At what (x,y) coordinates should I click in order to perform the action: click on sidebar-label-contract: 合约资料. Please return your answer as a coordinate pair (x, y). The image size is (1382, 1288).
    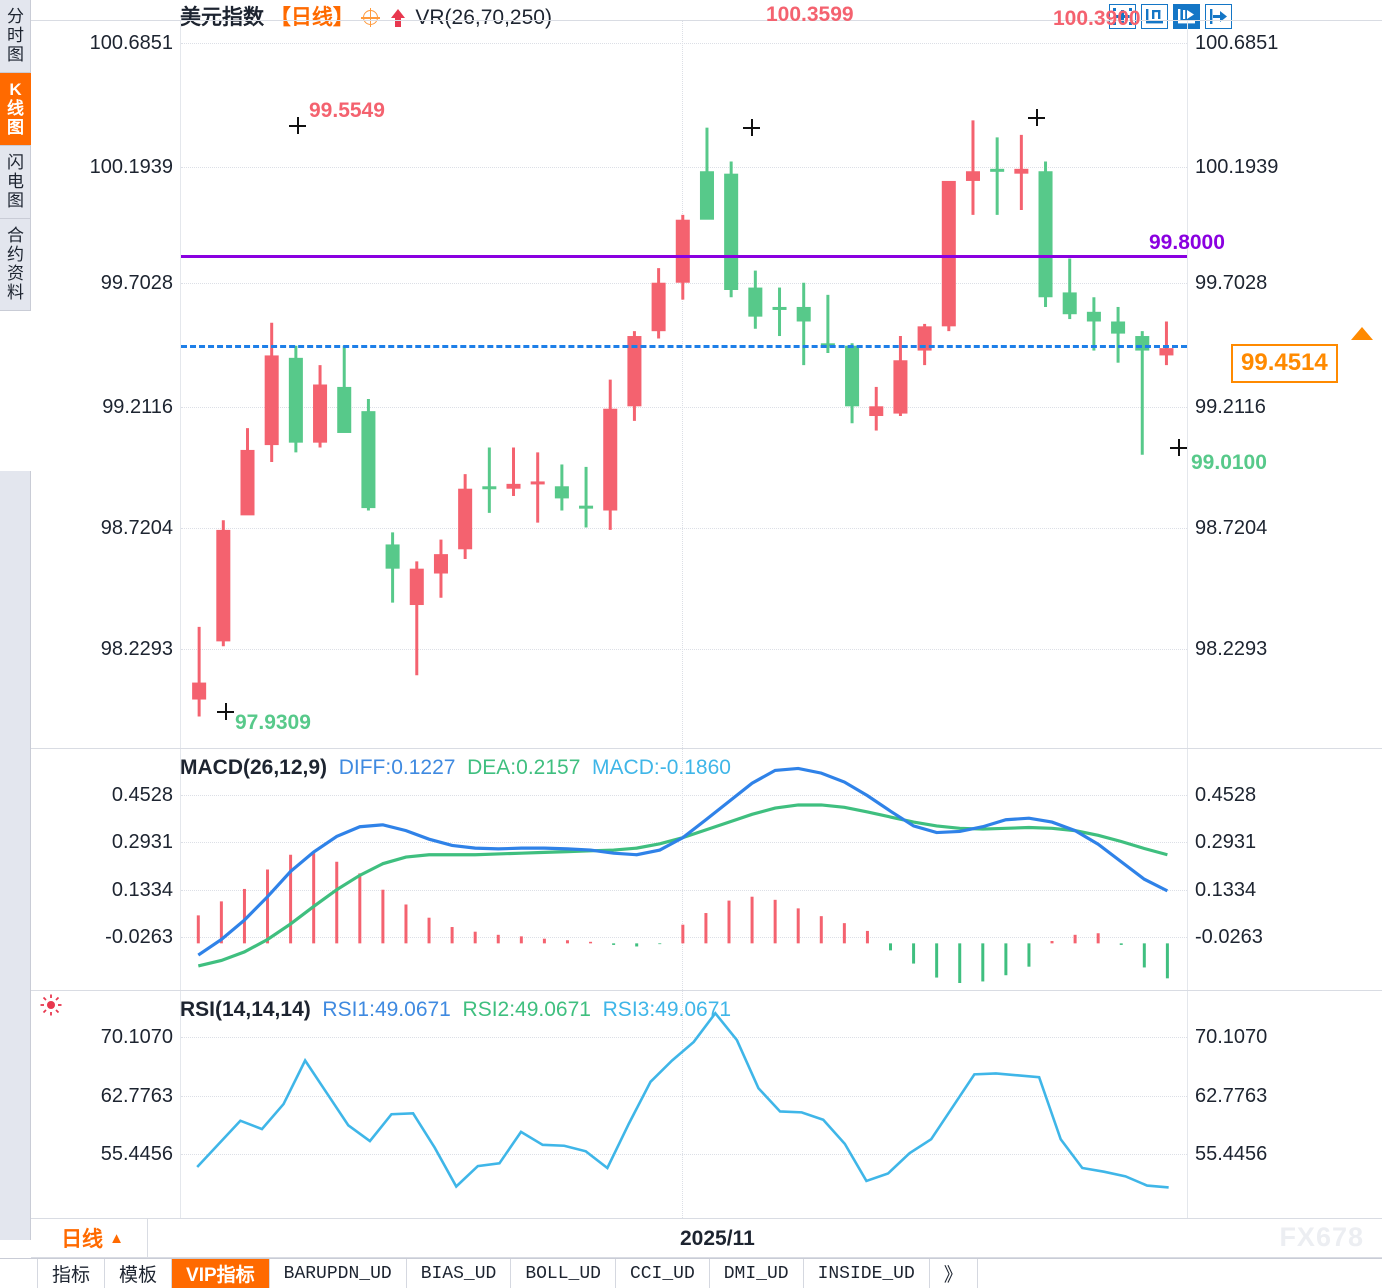
    Looking at the image, I should click on (15, 264).